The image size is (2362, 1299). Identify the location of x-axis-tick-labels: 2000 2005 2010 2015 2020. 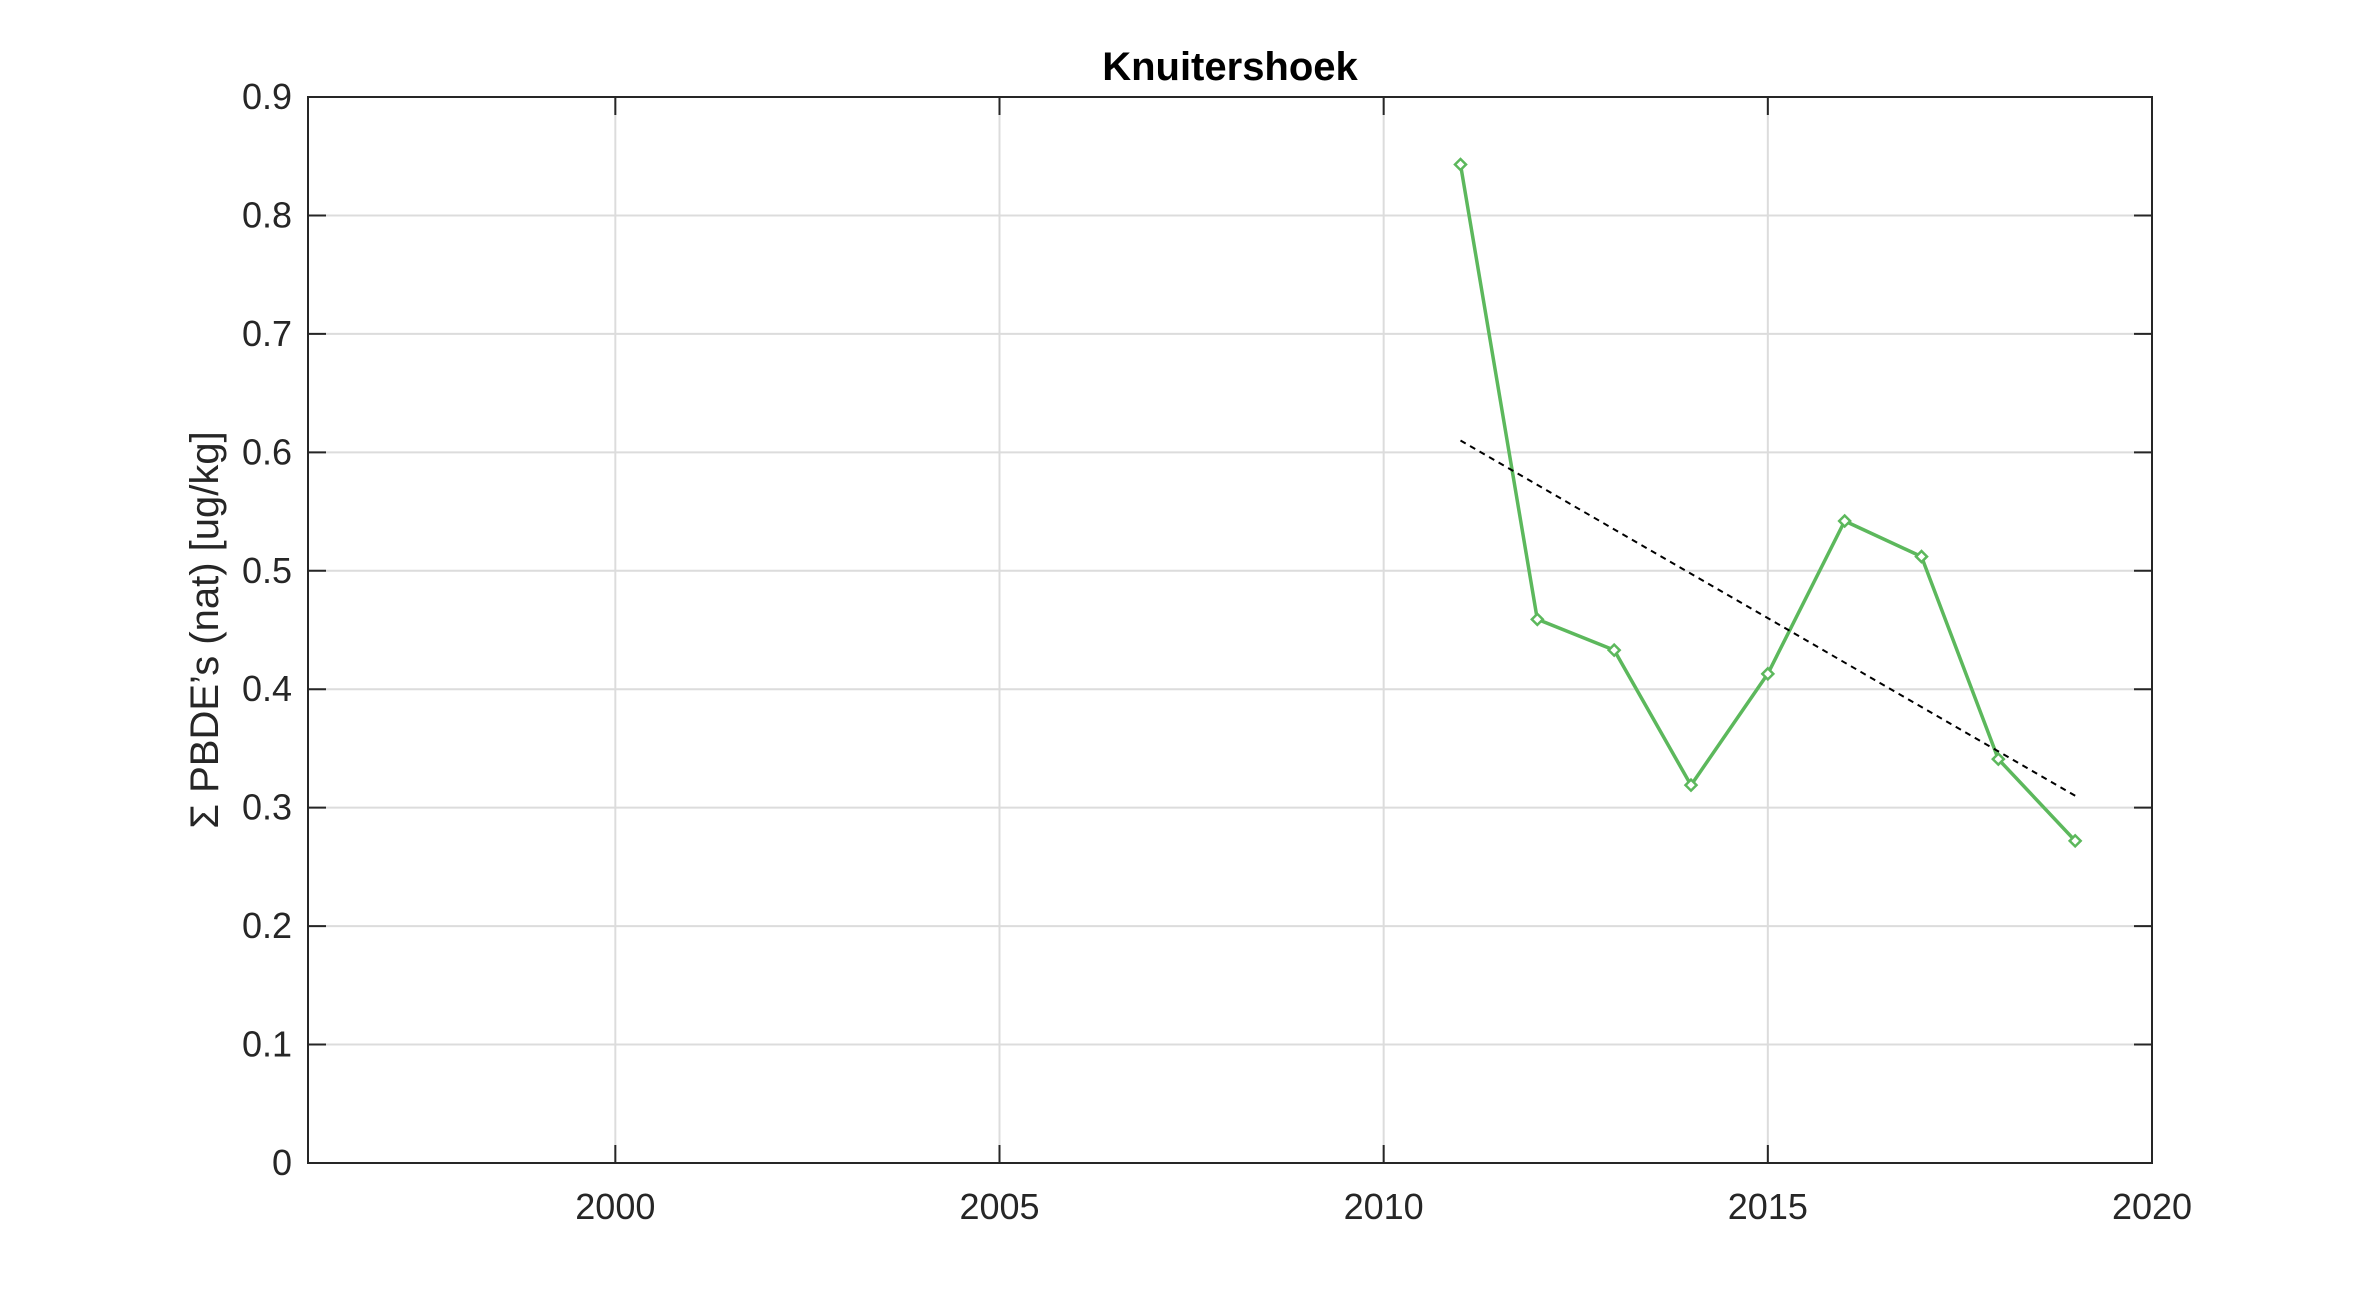
(1383, 1206).